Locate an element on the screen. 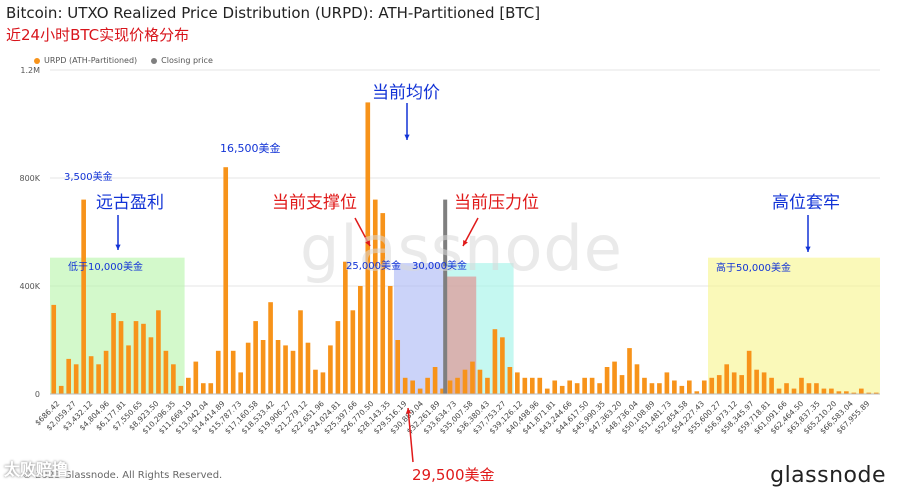  zone-below-10k is located at coordinates (117, 325).